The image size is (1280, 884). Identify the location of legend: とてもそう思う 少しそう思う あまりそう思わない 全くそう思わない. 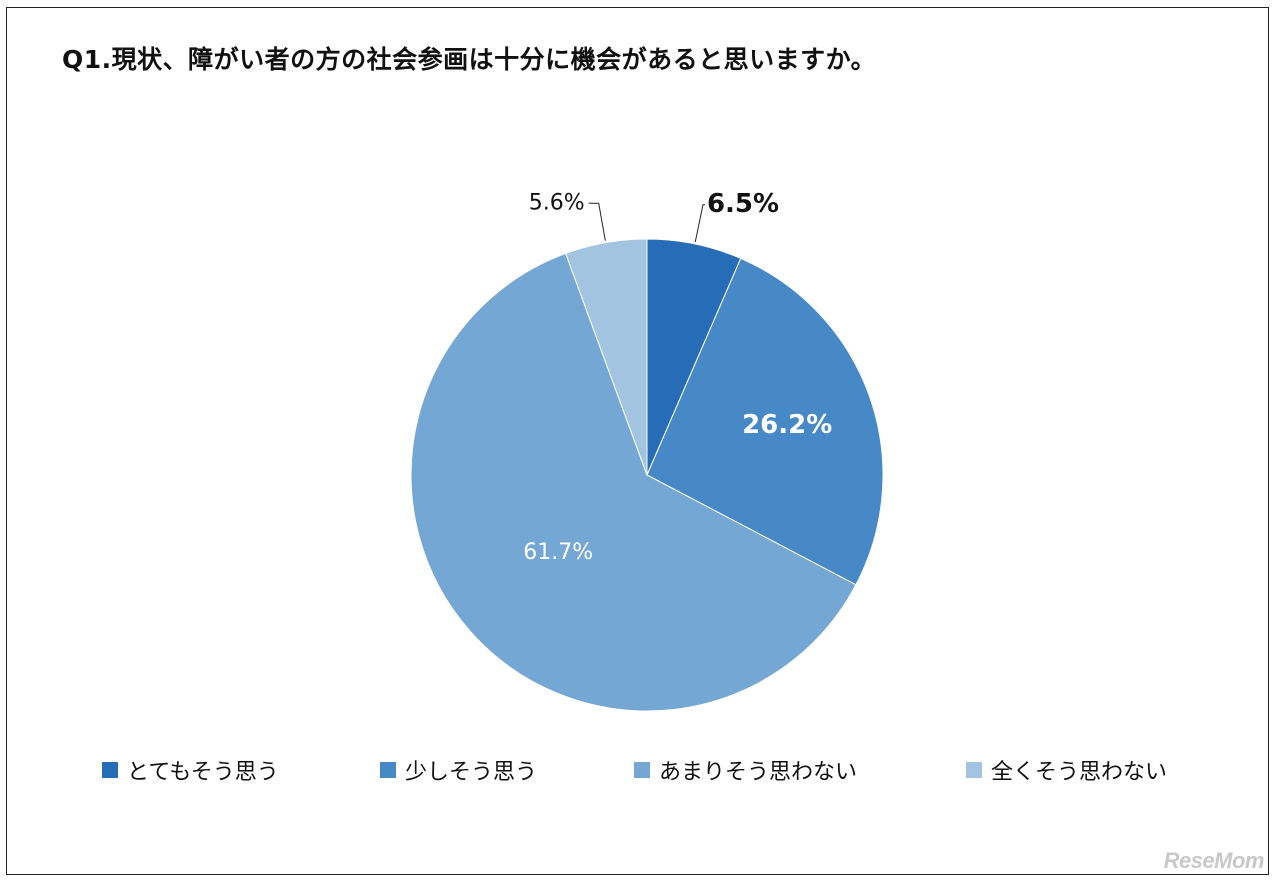
(640, 770).